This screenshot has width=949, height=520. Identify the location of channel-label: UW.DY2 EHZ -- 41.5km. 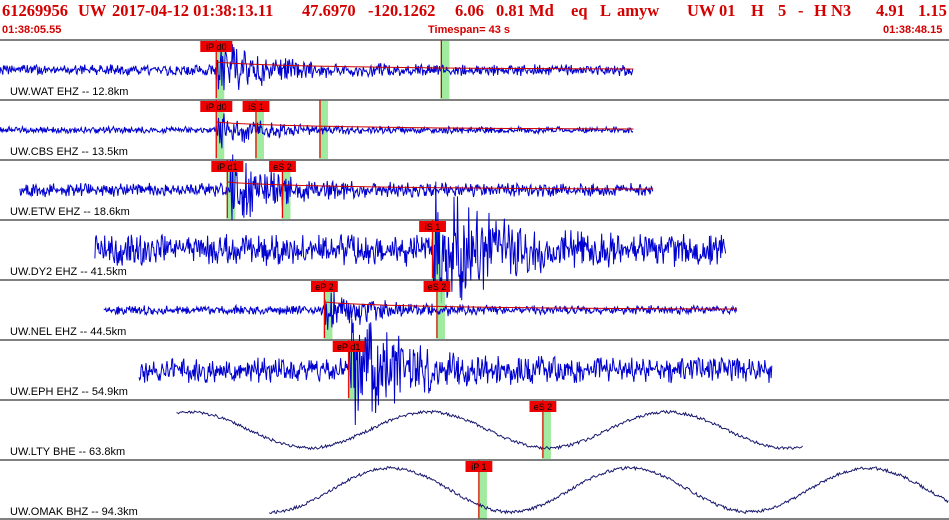
(68, 272).